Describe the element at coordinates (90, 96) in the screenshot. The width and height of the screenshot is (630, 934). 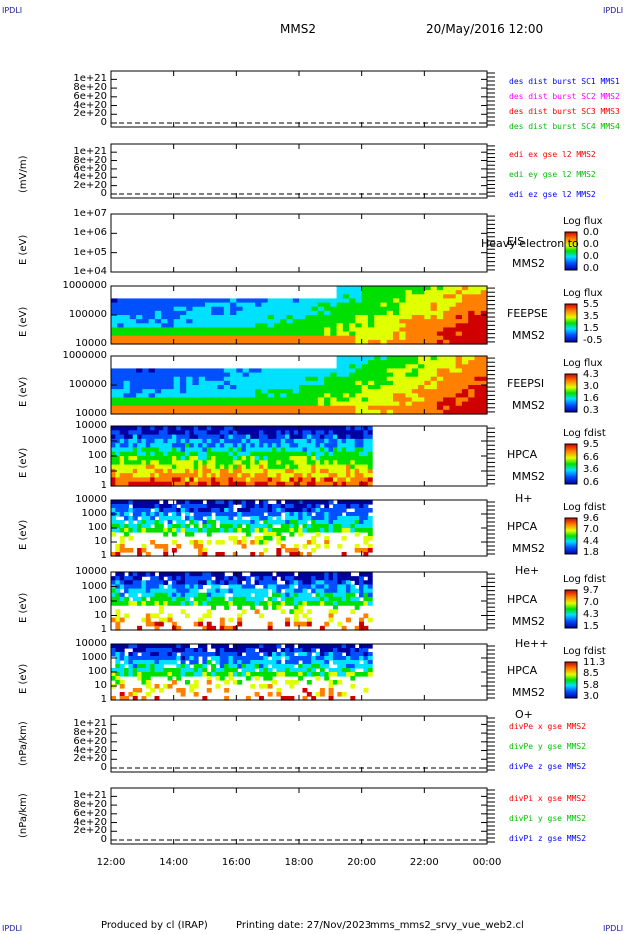
I see `ytick-label: 6e+20` at that location.